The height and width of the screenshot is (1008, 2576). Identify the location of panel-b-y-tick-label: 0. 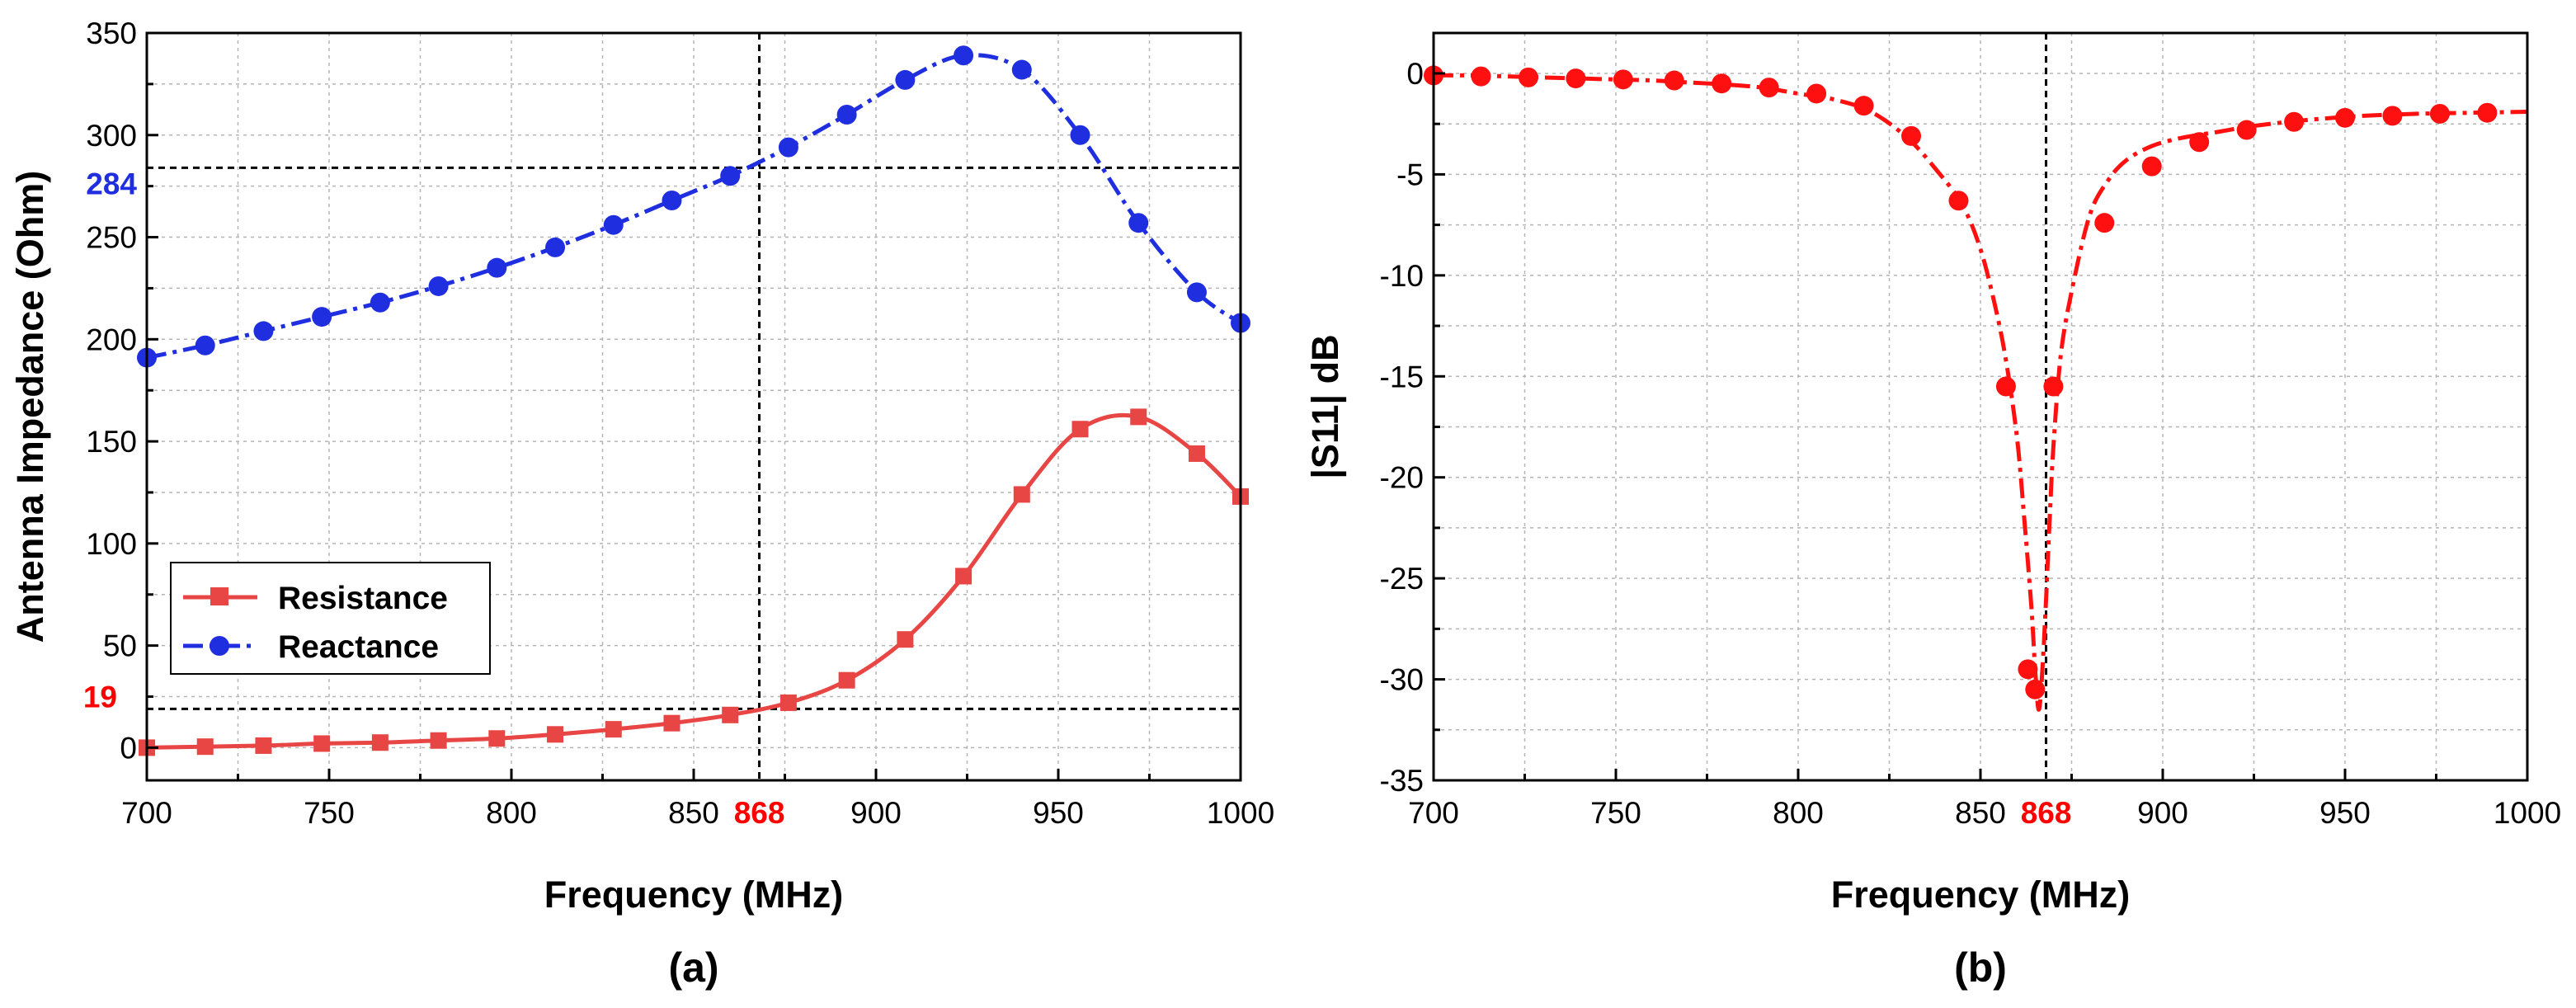
(1415, 74).